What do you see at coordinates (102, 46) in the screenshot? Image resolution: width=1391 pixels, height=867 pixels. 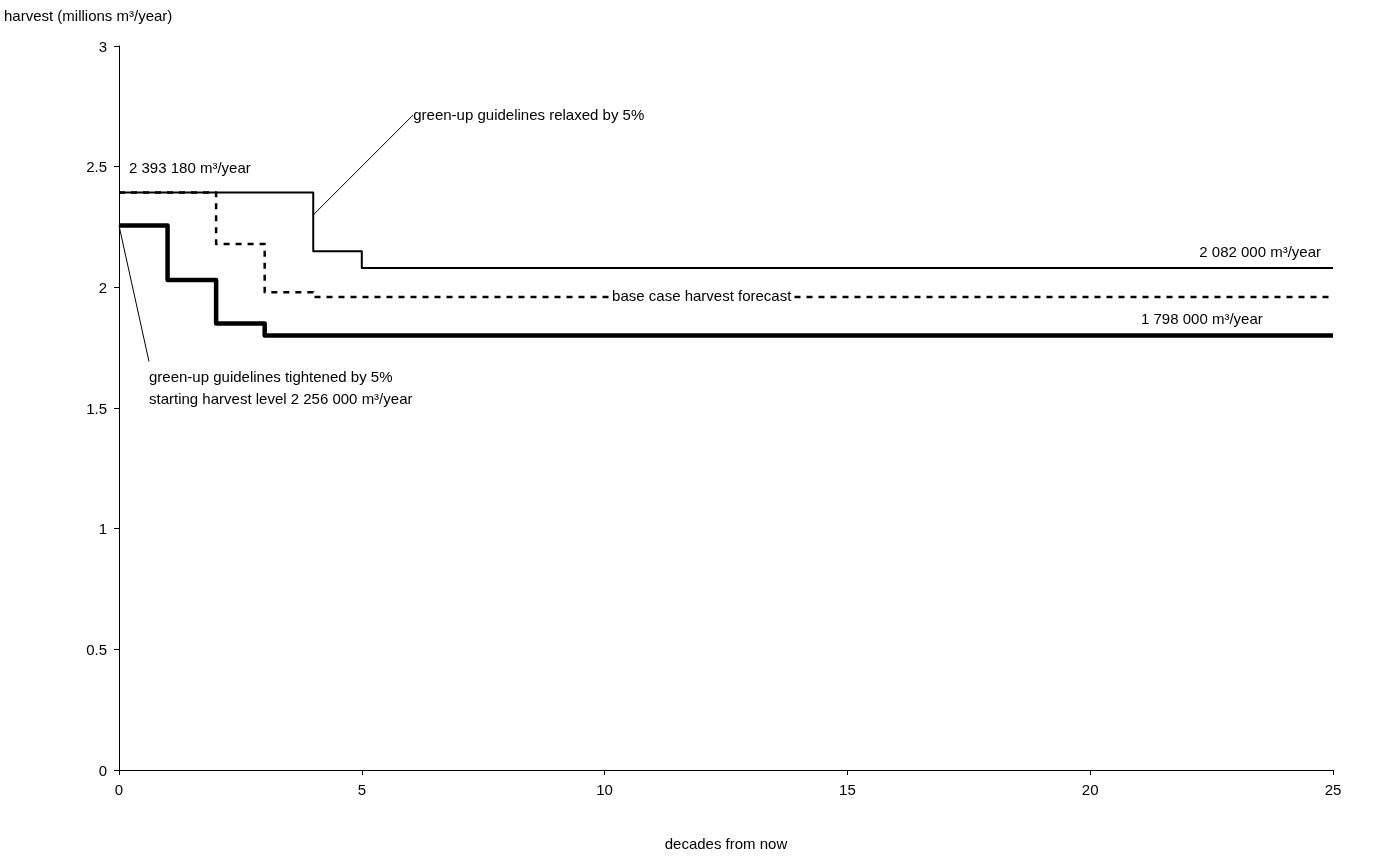 I see `y-tick-label: 3` at bounding box center [102, 46].